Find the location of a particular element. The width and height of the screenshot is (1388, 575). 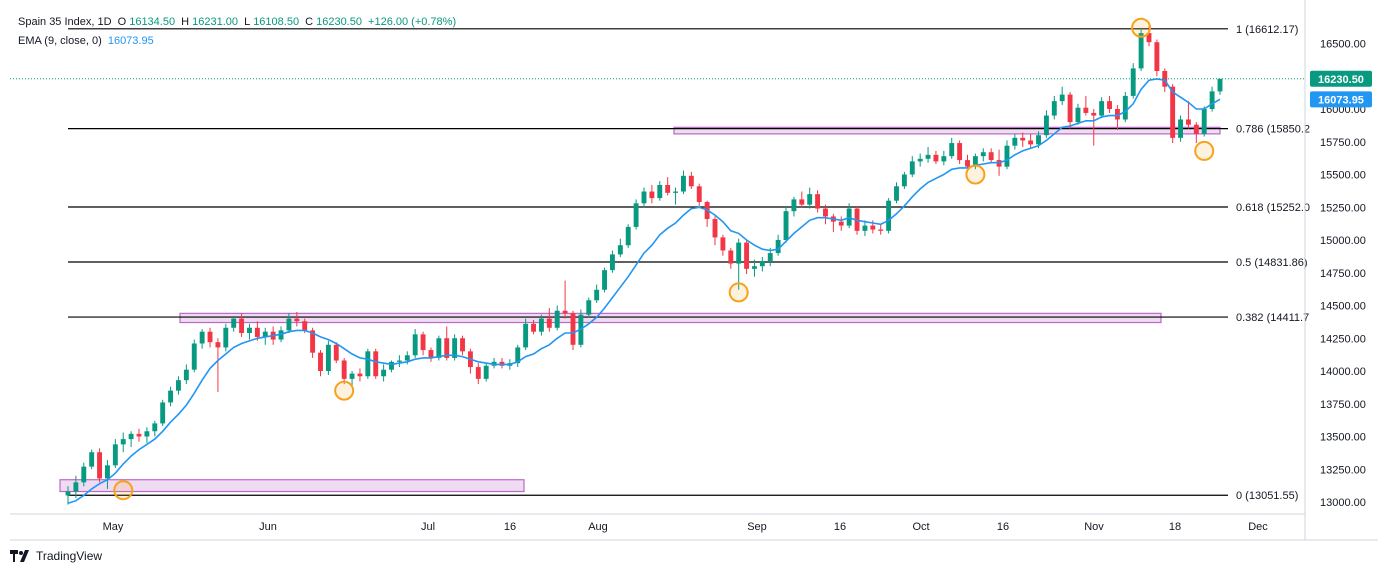

ema-legend: EMA (9, close, 0) 16073.95 is located at coordinates (87, 41).